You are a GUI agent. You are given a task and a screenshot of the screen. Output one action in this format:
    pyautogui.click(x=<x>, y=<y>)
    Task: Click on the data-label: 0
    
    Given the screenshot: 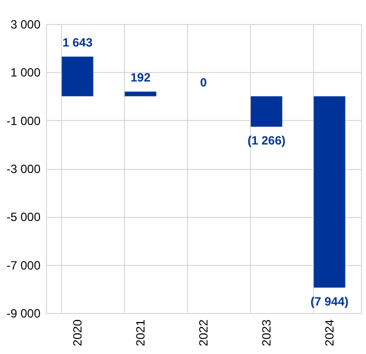 What is the action you would take?
    pyautogui.click(x=204, y=82)
    